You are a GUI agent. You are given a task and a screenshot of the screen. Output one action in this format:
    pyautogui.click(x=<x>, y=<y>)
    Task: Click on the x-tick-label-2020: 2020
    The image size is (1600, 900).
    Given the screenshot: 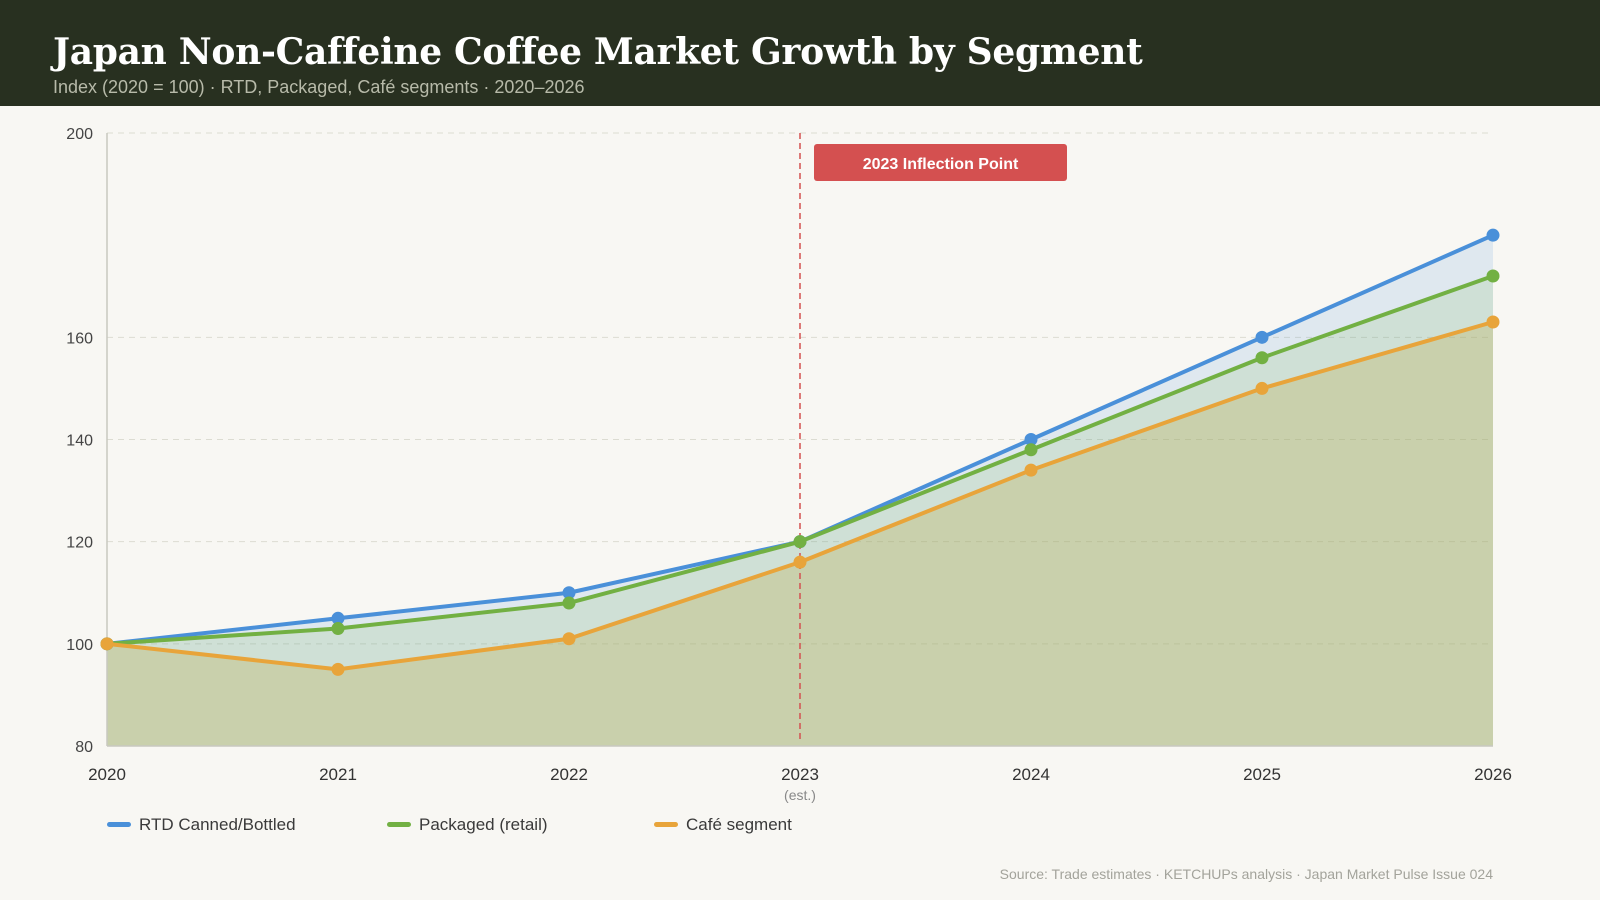 What is the action you would take?
    pyautogui.click(x=107, y=774)
    